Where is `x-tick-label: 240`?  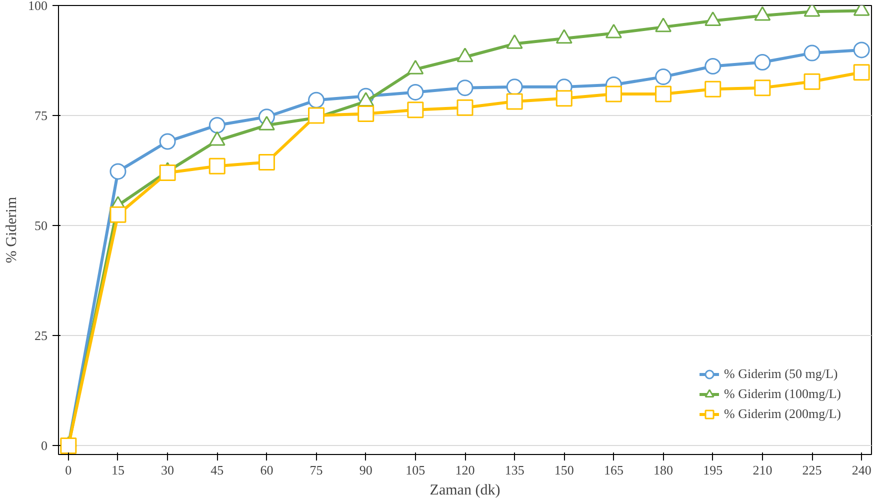
x-tick-label: 240 is located at coordinates (862, 470).